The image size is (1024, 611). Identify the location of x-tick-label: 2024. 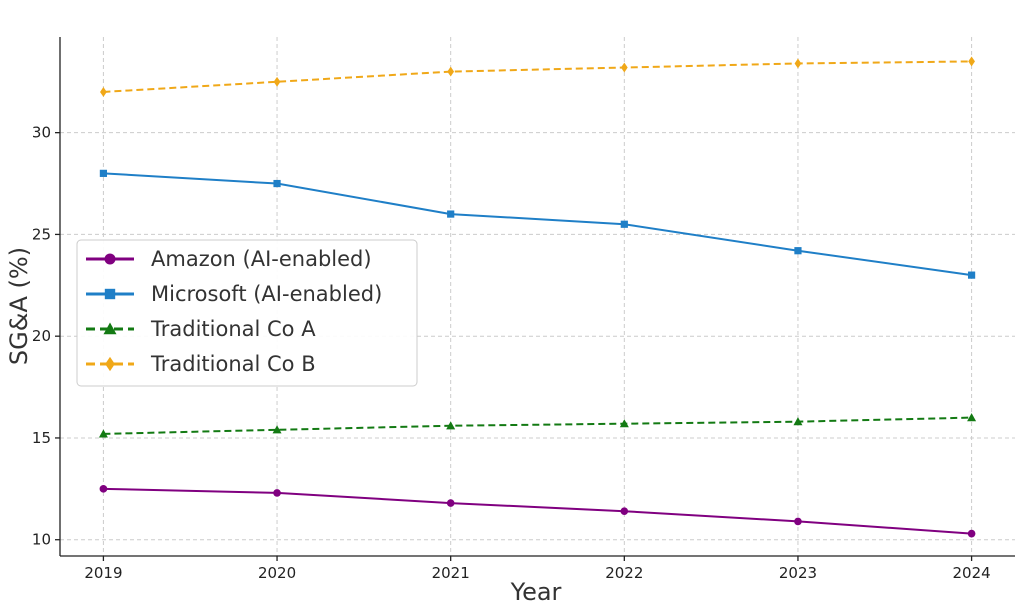
(971, 573).